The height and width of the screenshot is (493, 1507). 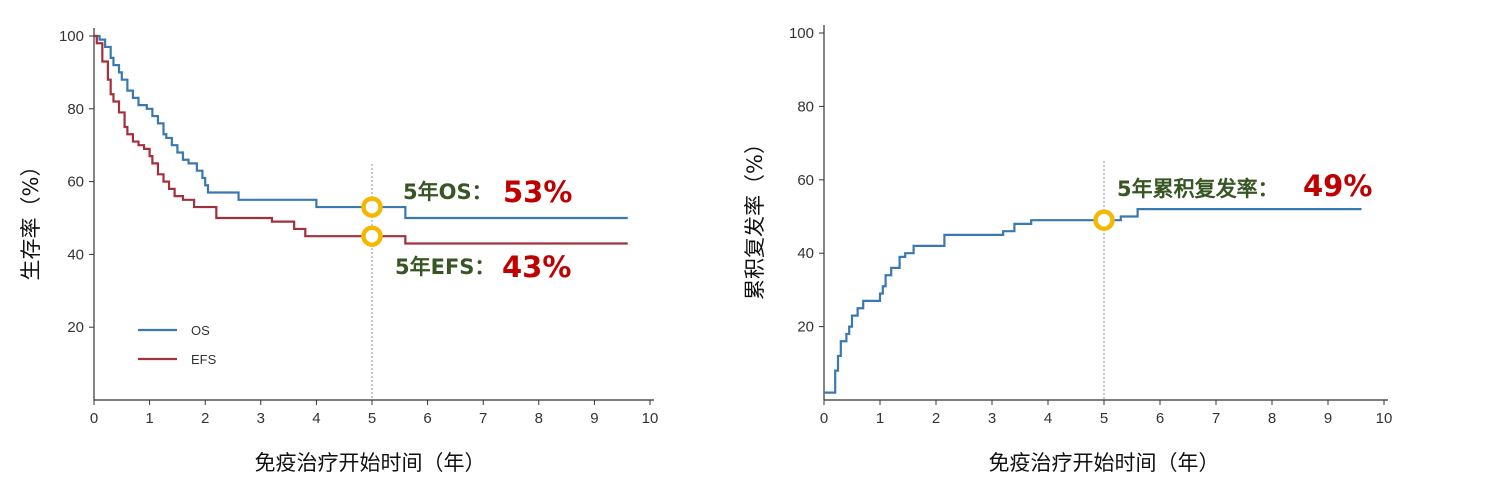 What do you see at coordinates (445, 267) in the screenshot?
I see `annotation-label: 5年EFS：` at bounding box center [445, 267].